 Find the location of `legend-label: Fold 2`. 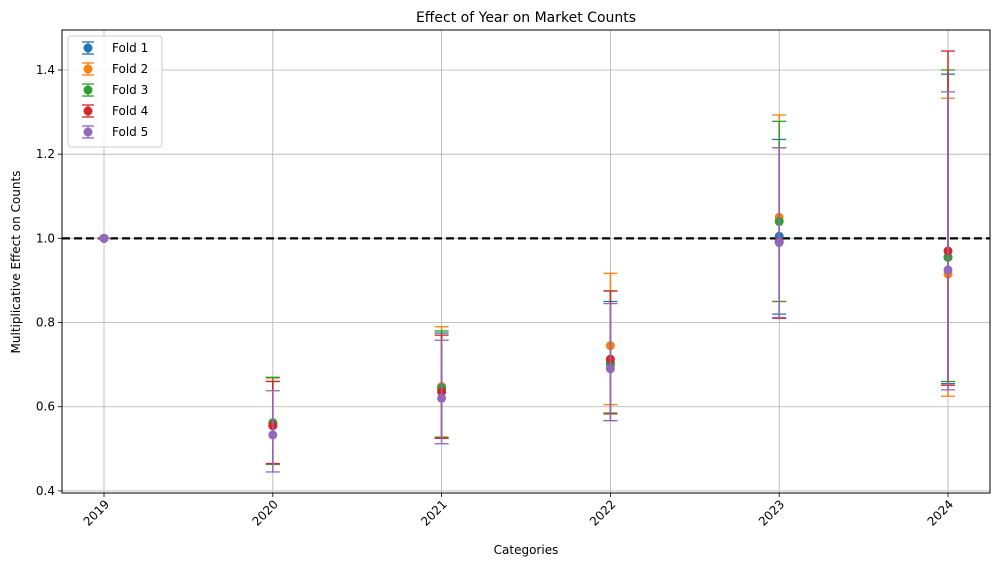

legend-label: Fold 2 is located at coordinates (130, 69).